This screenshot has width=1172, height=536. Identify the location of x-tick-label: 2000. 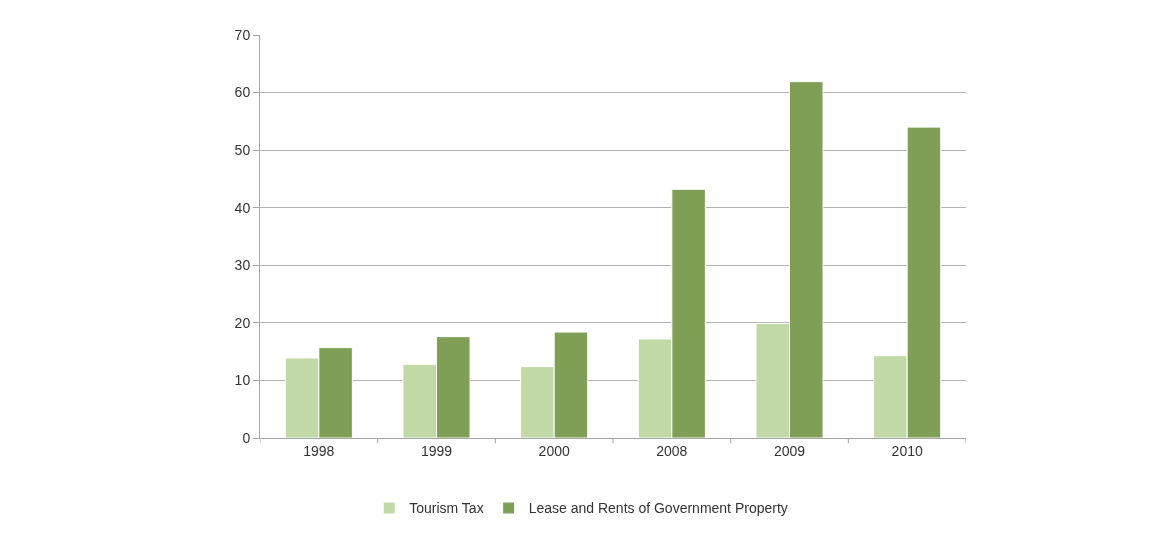
(554, 450).